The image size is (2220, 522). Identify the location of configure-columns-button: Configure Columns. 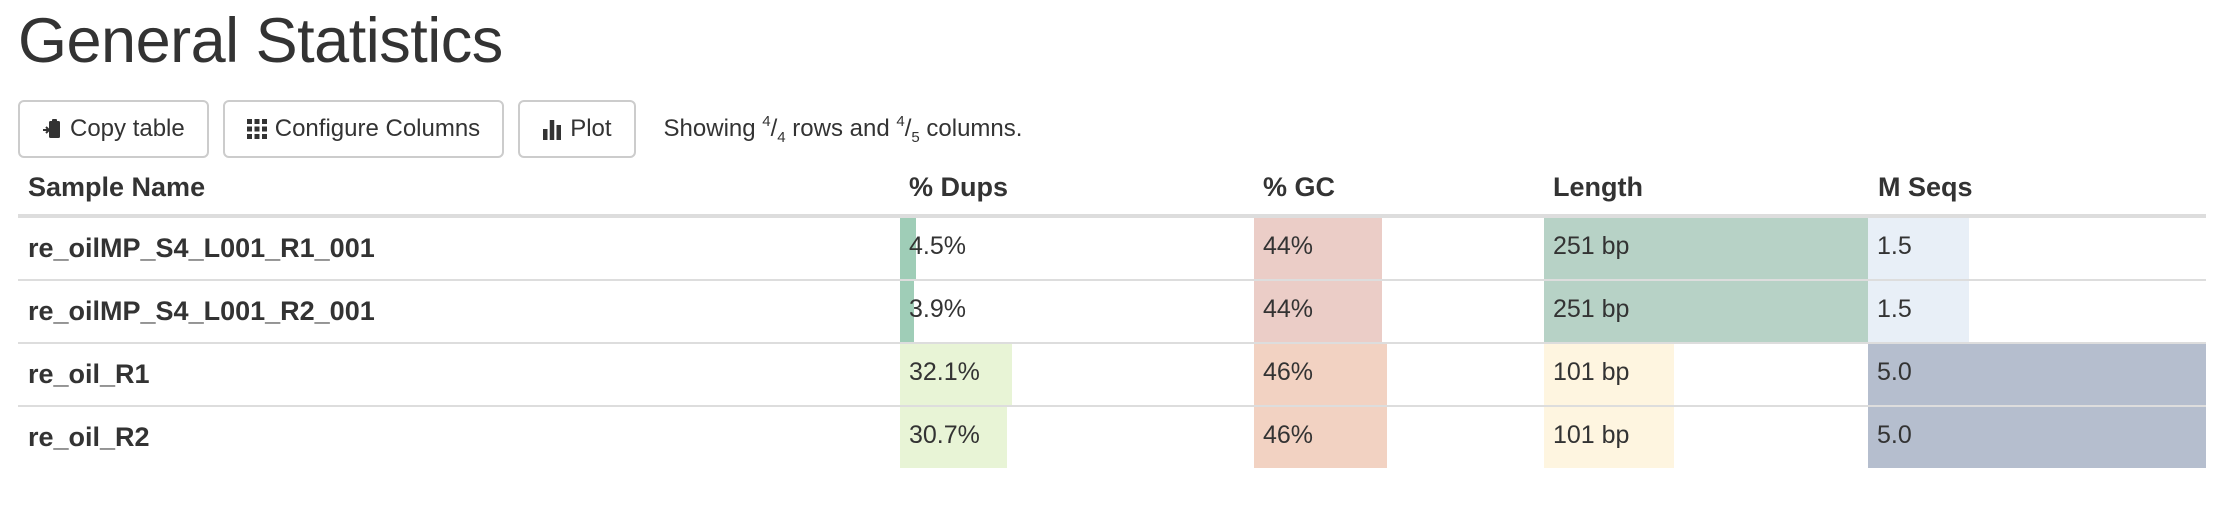
(363, 129).